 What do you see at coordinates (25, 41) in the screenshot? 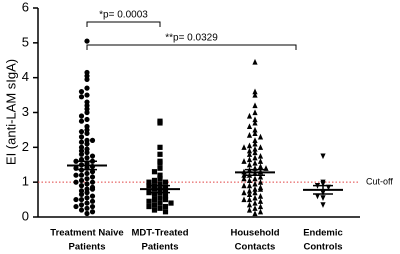
I see `y-tick-label: 5` at bounding box center [25, 41].